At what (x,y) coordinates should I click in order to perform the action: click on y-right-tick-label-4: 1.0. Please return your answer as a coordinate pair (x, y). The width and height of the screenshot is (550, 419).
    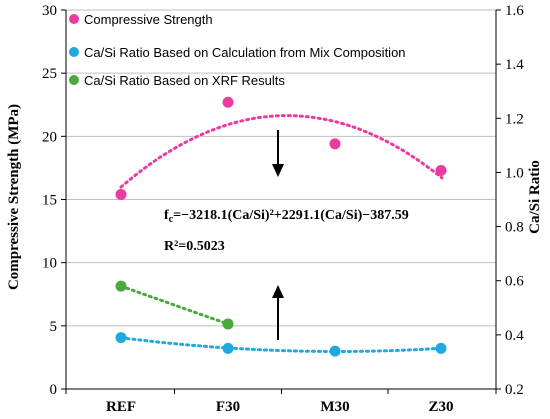
    Looking at the image, I should click on (514, 173).